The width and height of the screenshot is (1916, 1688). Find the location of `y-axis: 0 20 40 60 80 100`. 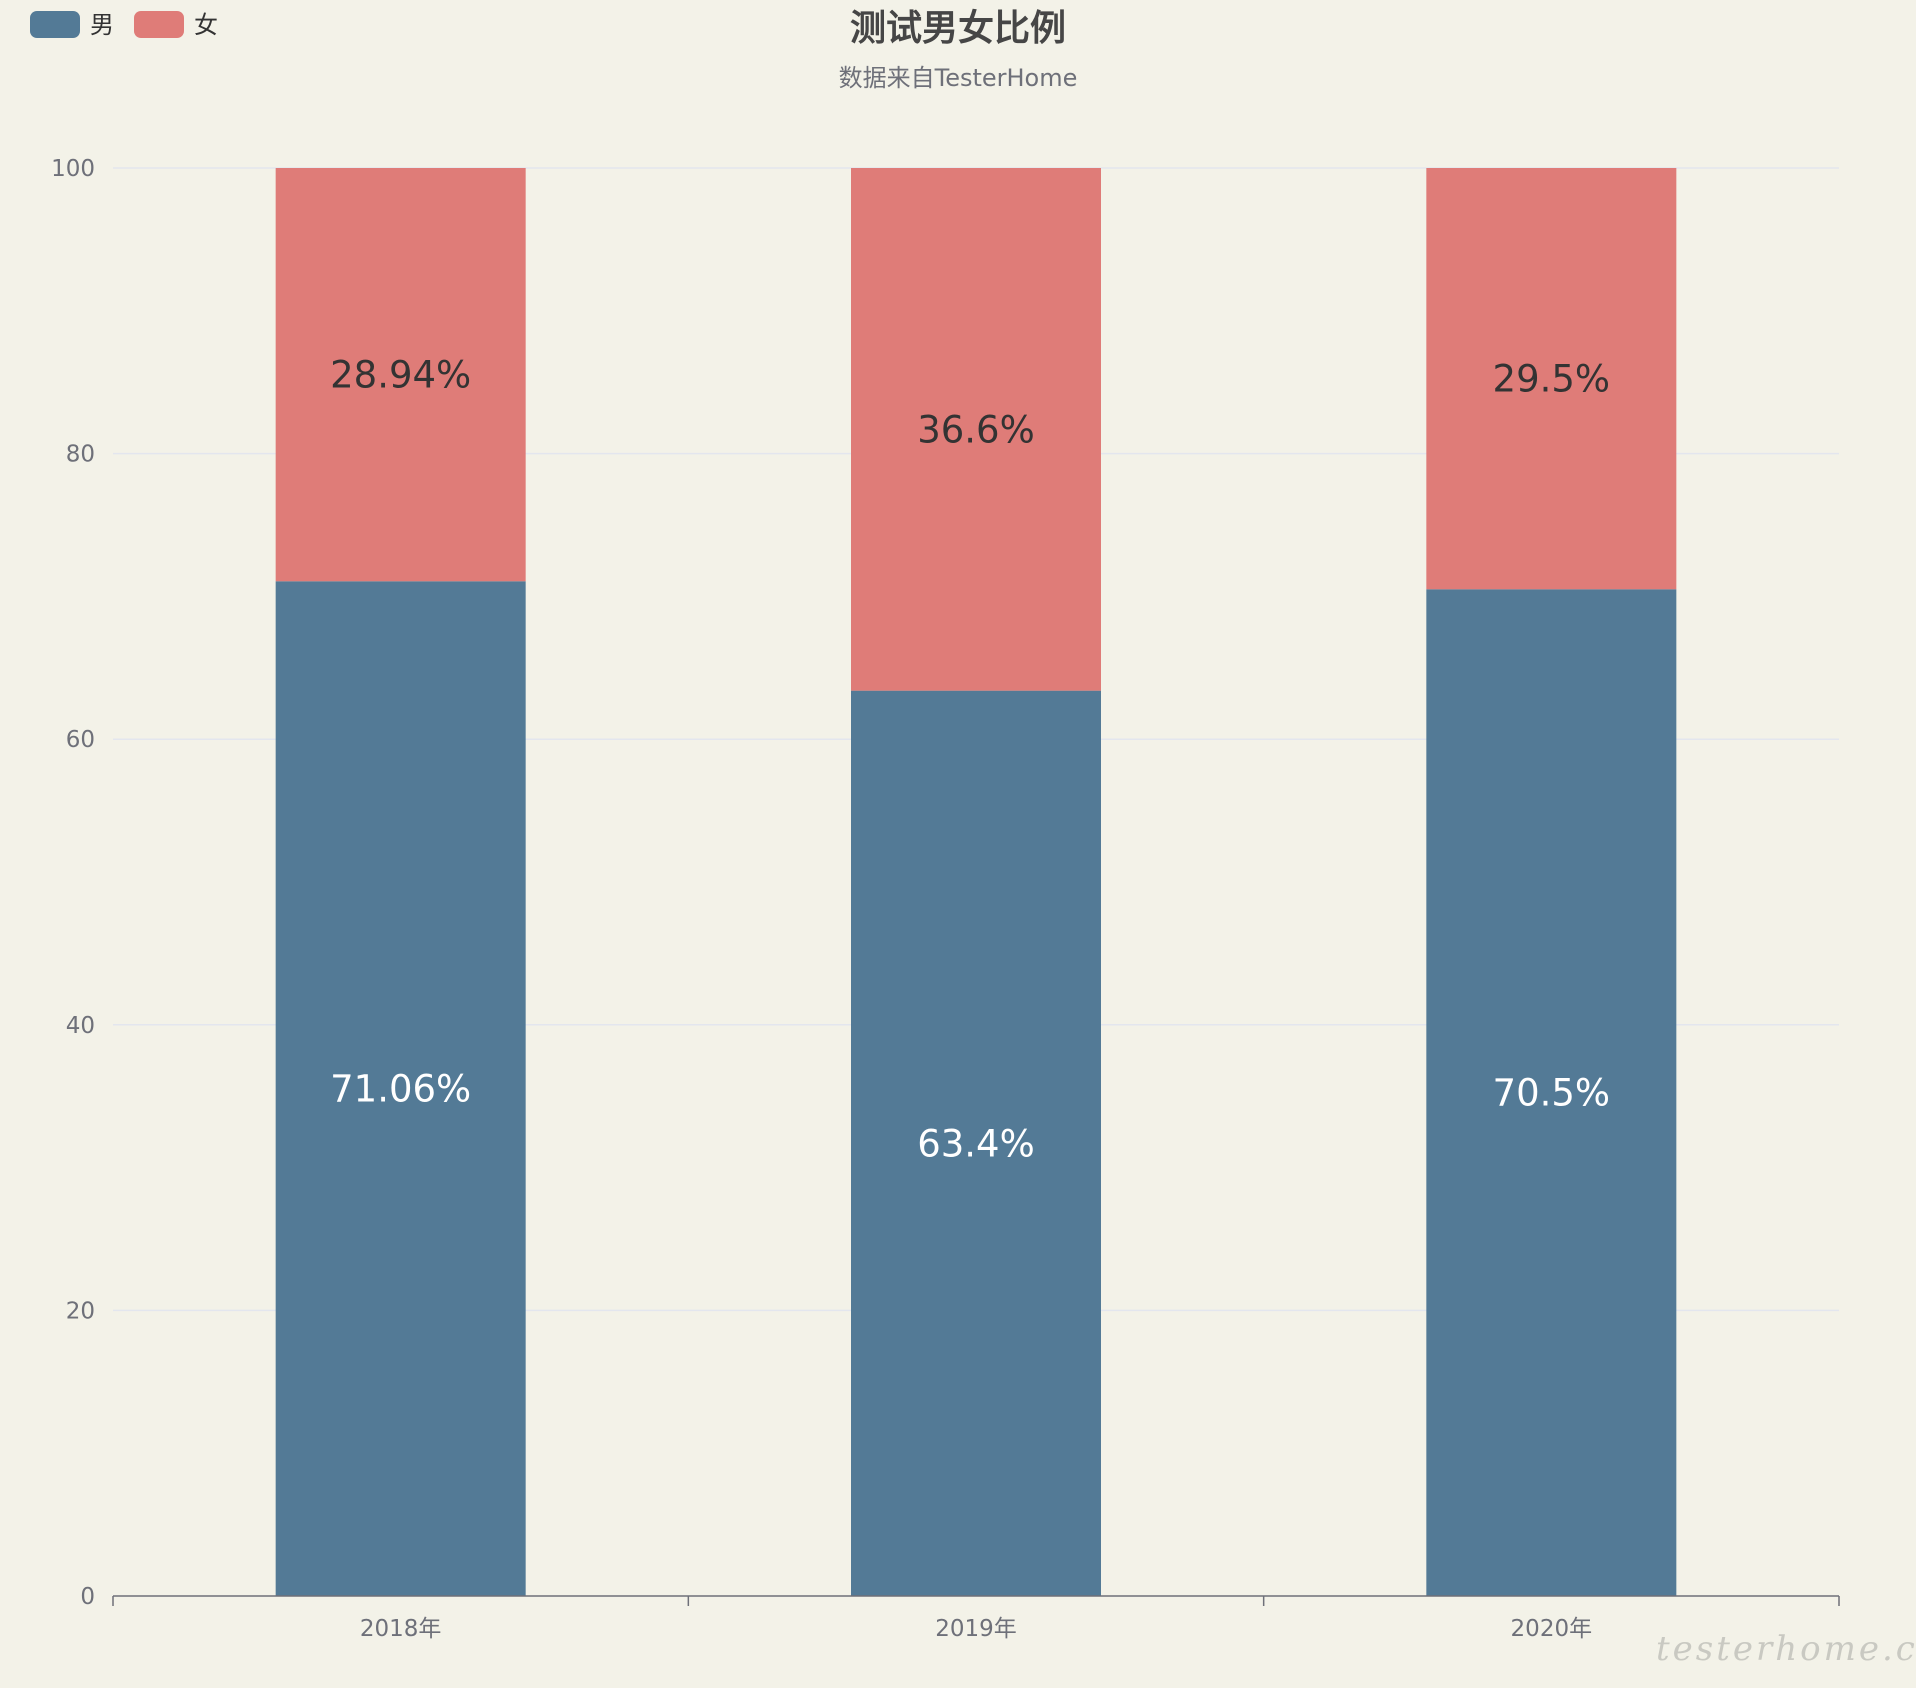

y-axis: 0 20 40 60 80 100 is located at coordinates (73, 883).